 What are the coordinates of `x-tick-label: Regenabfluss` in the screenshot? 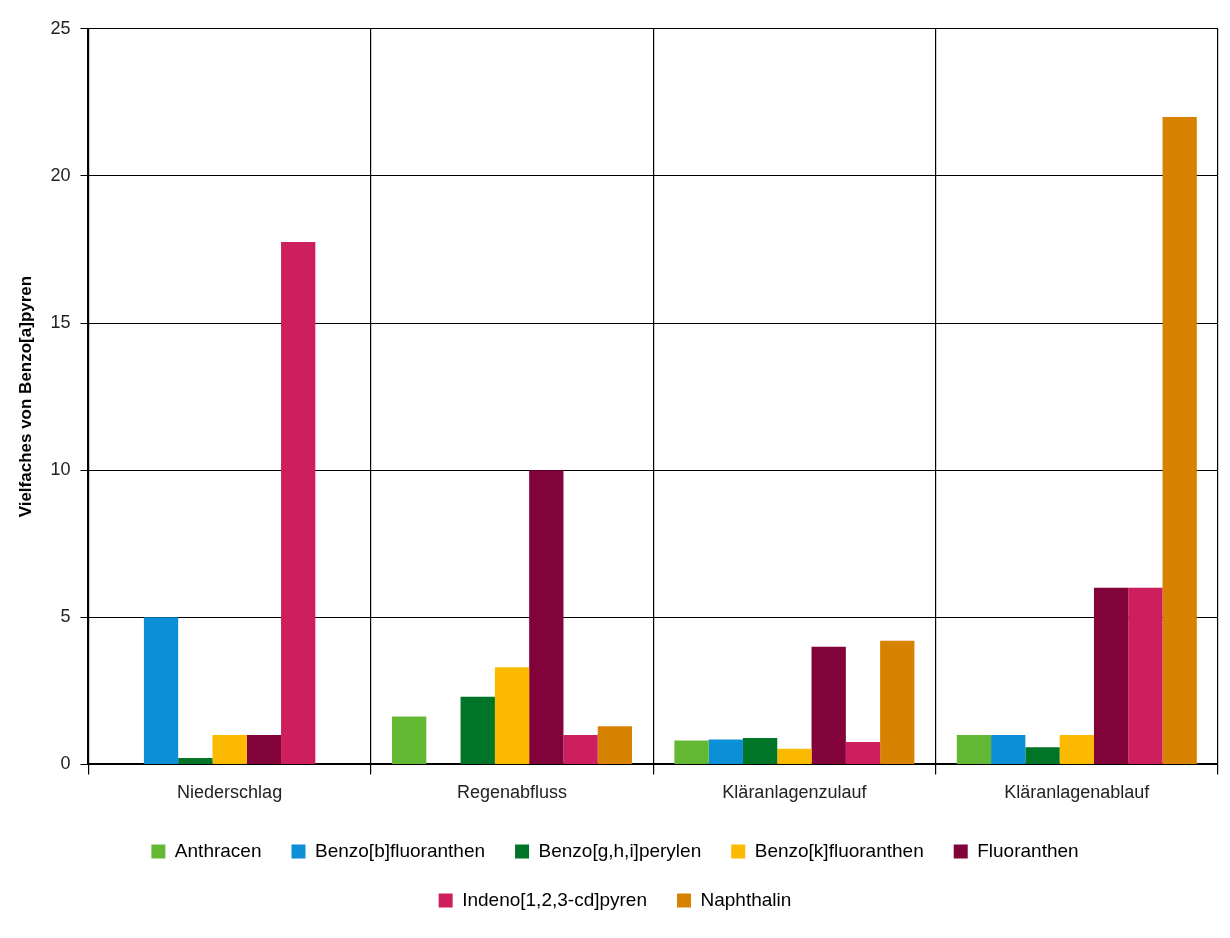 It's located at (512, 792).